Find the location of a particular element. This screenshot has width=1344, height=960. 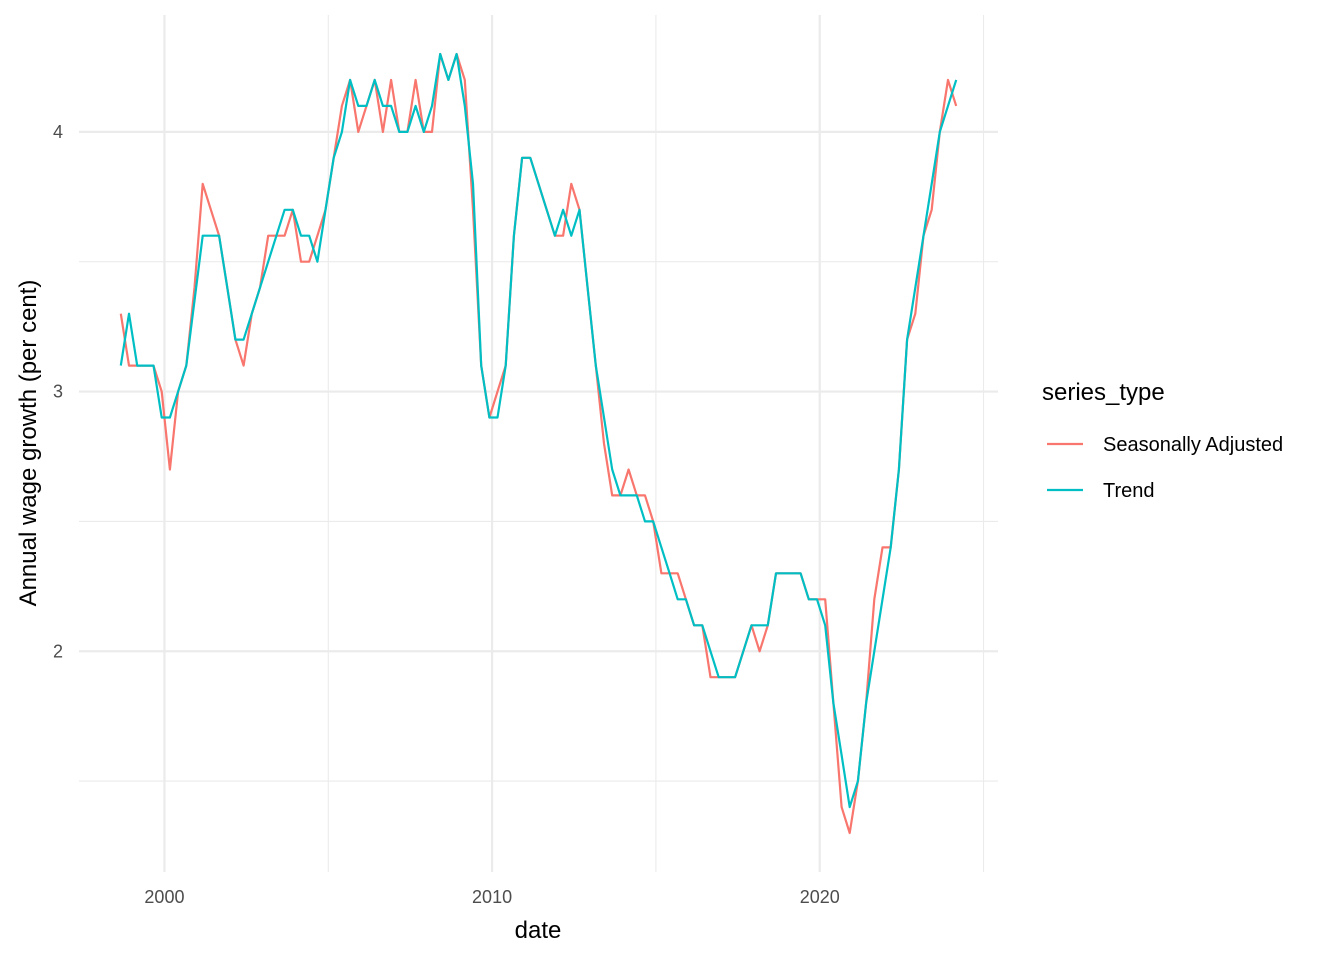

legend-label-seasonally-adjusted: Seasonally Adjusted is located at coordinates (1193, 445).